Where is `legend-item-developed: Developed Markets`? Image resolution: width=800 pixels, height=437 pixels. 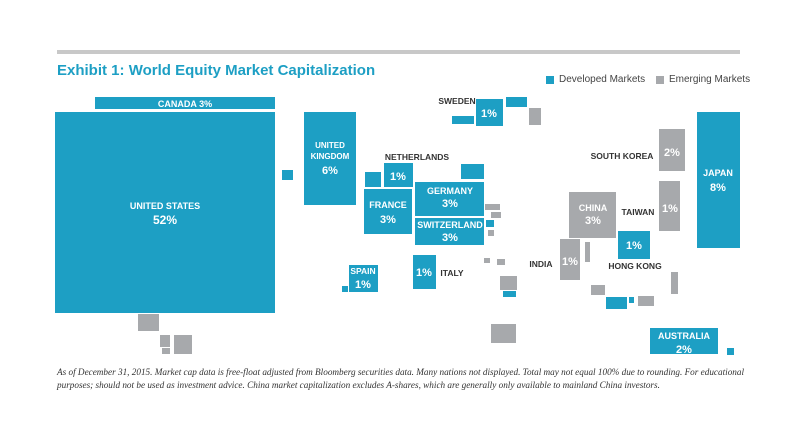 legend-item-developed: Developed Markets is located at coordinates (595, 79).